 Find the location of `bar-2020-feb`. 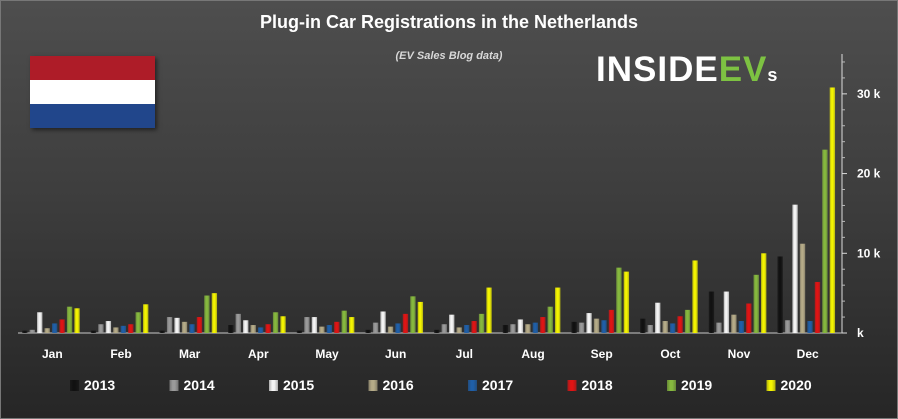

bar-2020-feb is located at coordinates (146, 318).